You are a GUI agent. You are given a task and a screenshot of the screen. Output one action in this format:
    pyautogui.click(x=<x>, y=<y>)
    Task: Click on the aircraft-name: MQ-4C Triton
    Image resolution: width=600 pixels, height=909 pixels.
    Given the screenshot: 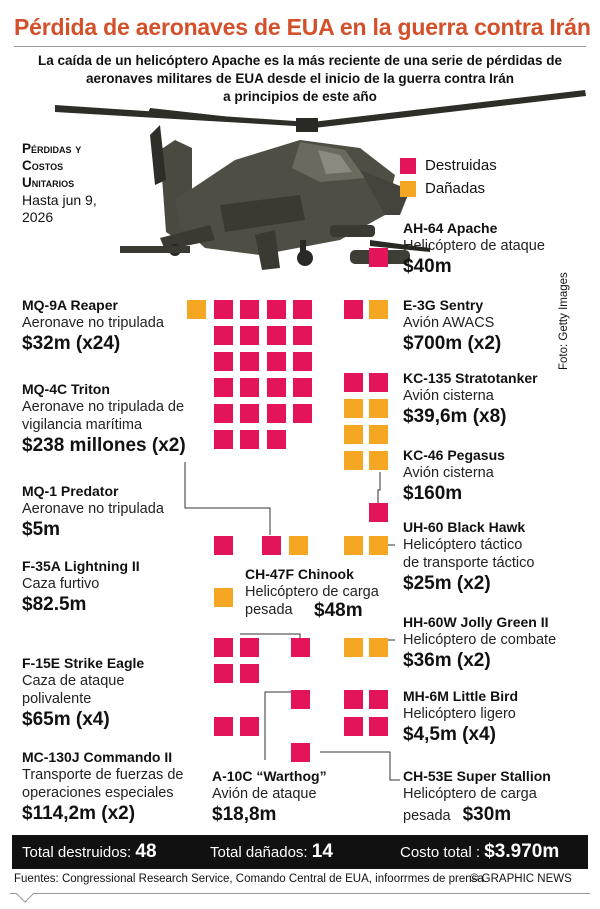 What is the action you would take?
    pyautogui.click(x=66, y=389)
    